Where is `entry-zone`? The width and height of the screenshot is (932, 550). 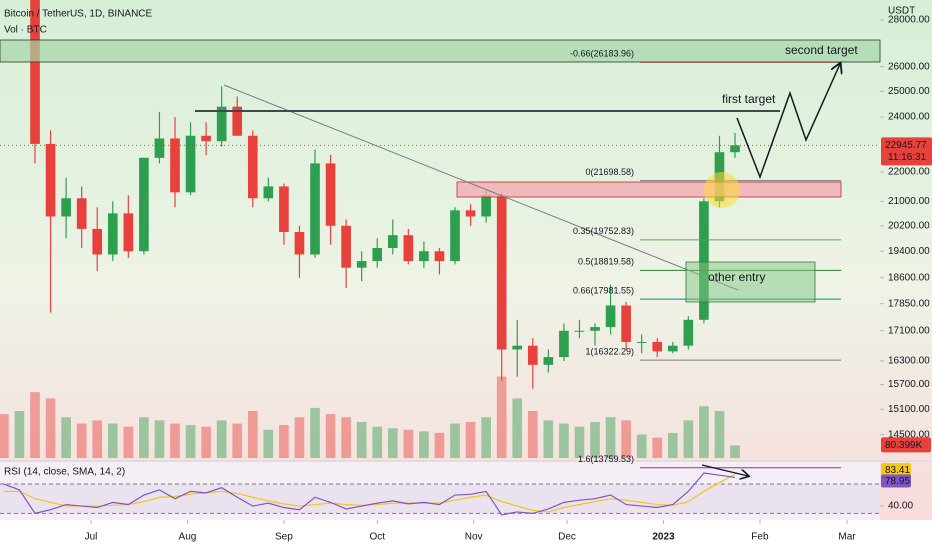 entry-zone is located at coordinates (750, 282).